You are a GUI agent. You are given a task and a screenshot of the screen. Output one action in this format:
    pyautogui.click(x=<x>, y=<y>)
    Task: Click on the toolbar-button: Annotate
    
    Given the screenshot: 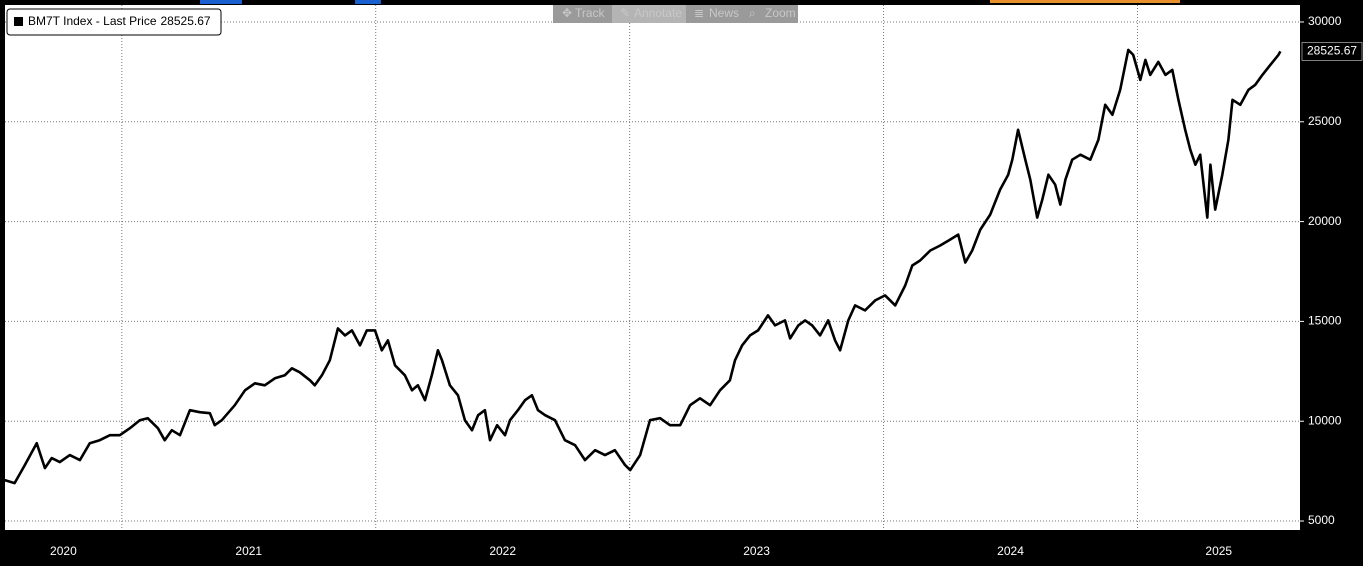 What is the action you would take?
    pyautogui.click(x=658, y=13)
    